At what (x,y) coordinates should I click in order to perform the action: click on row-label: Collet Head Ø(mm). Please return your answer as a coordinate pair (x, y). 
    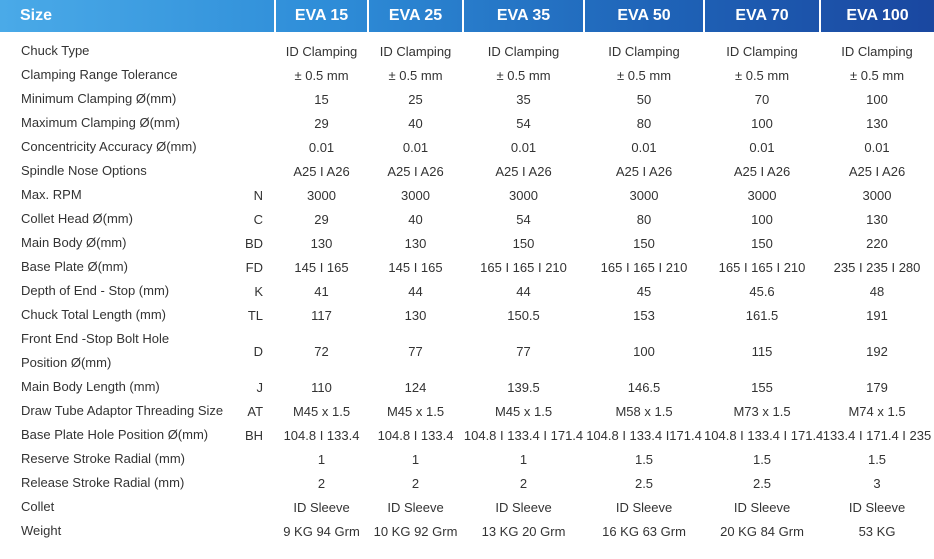
    Looking at the image, I should click on (77, 218).